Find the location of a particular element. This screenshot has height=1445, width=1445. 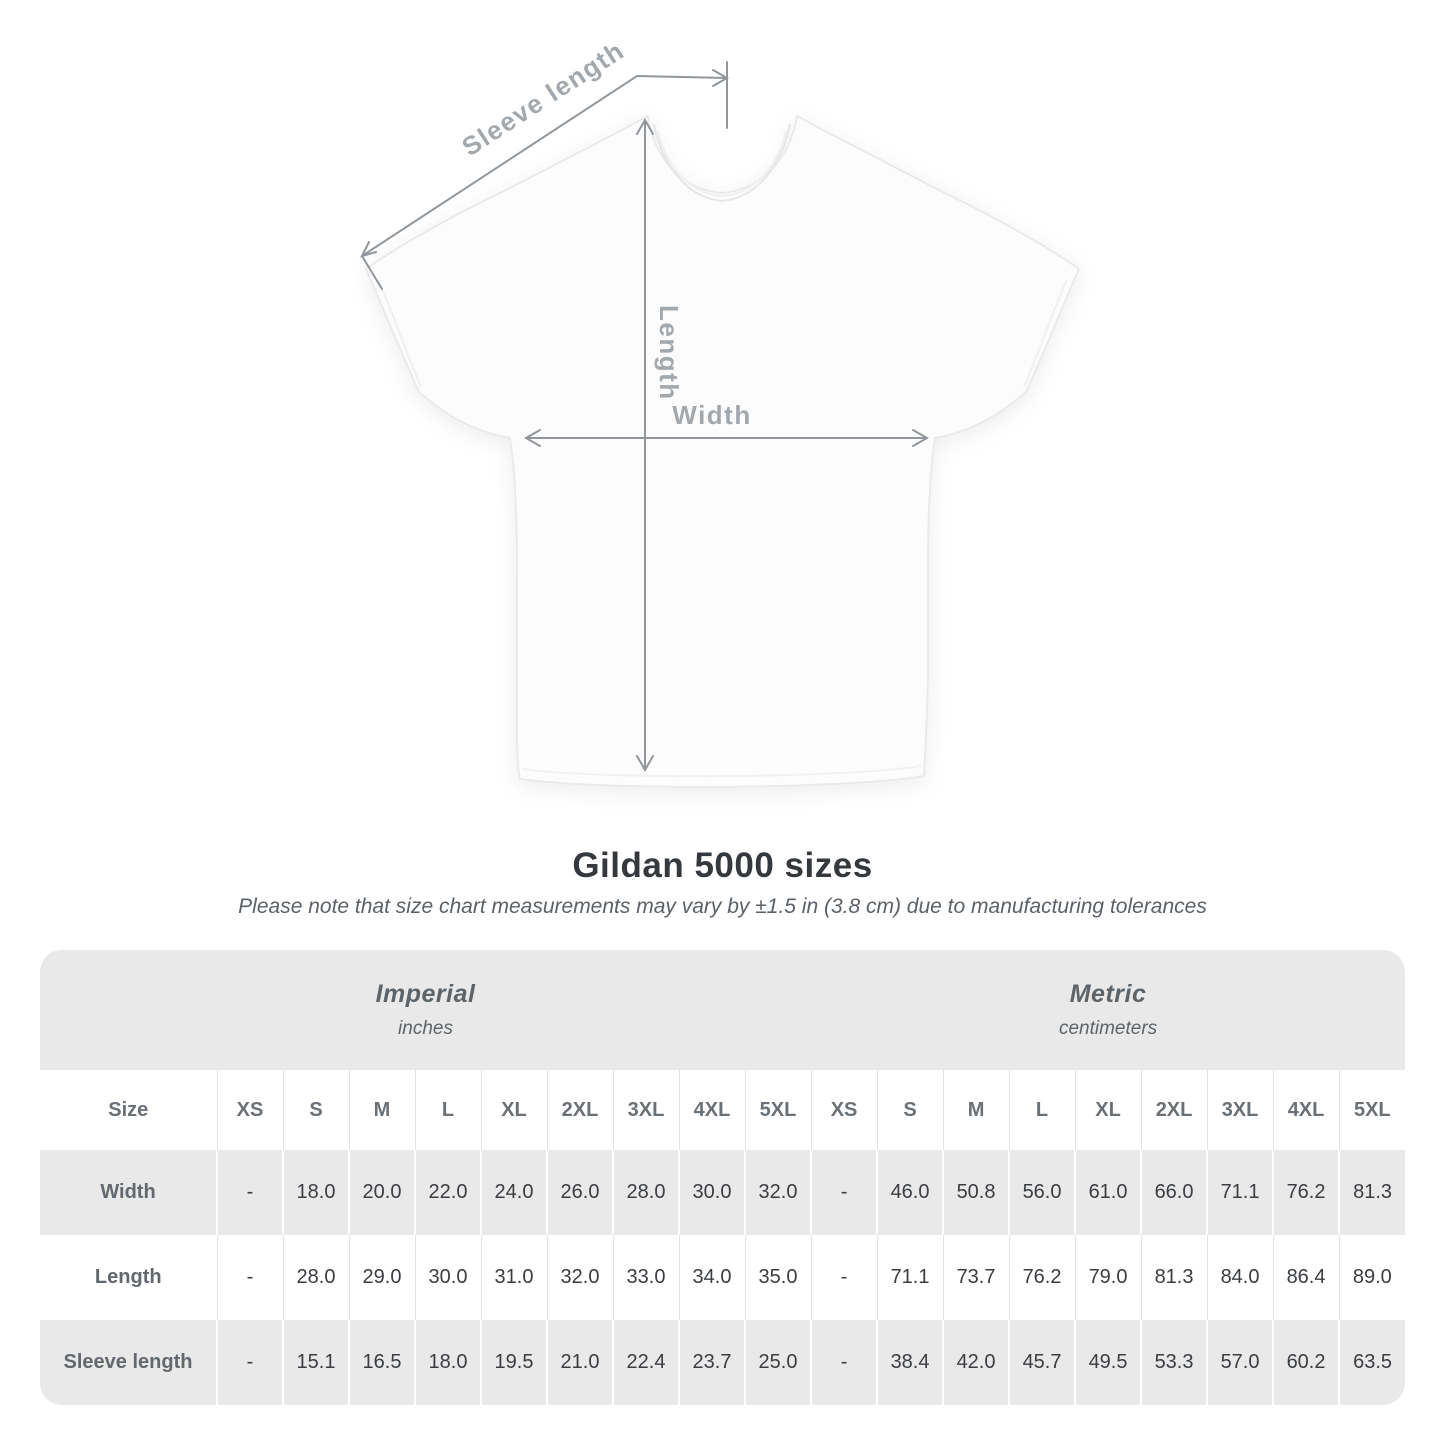

metric-unit: centimeters is located at coordinates (1108, 1028).